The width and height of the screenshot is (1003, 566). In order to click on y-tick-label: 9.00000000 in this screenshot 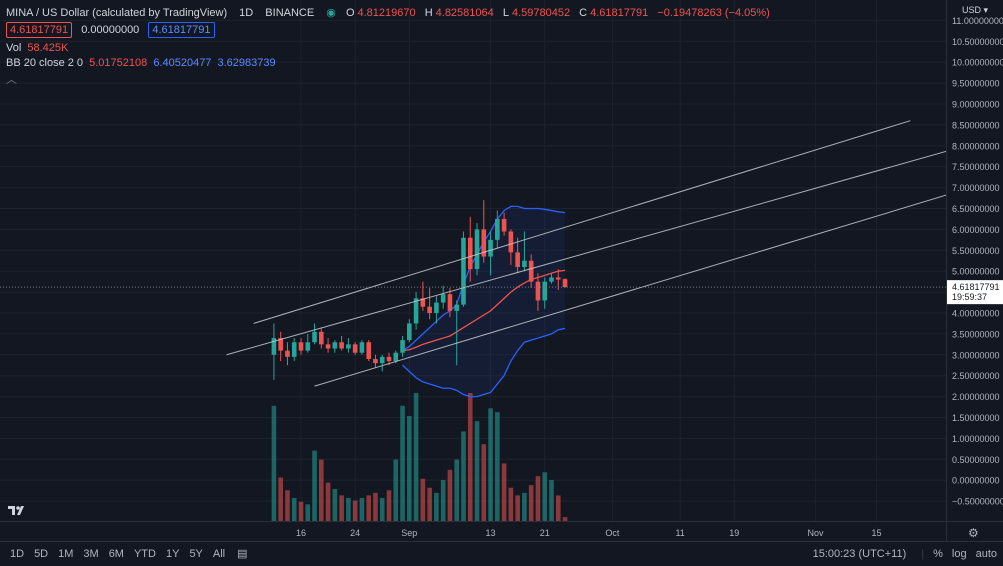, I will do `click(976, 104)`.